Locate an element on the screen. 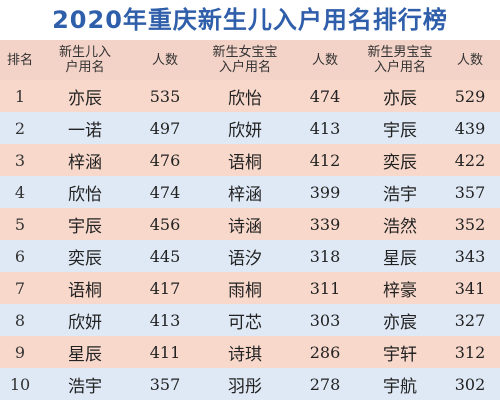 The image size is (500, 400). rank-cell: 10 is located at coordinates (20, 384).